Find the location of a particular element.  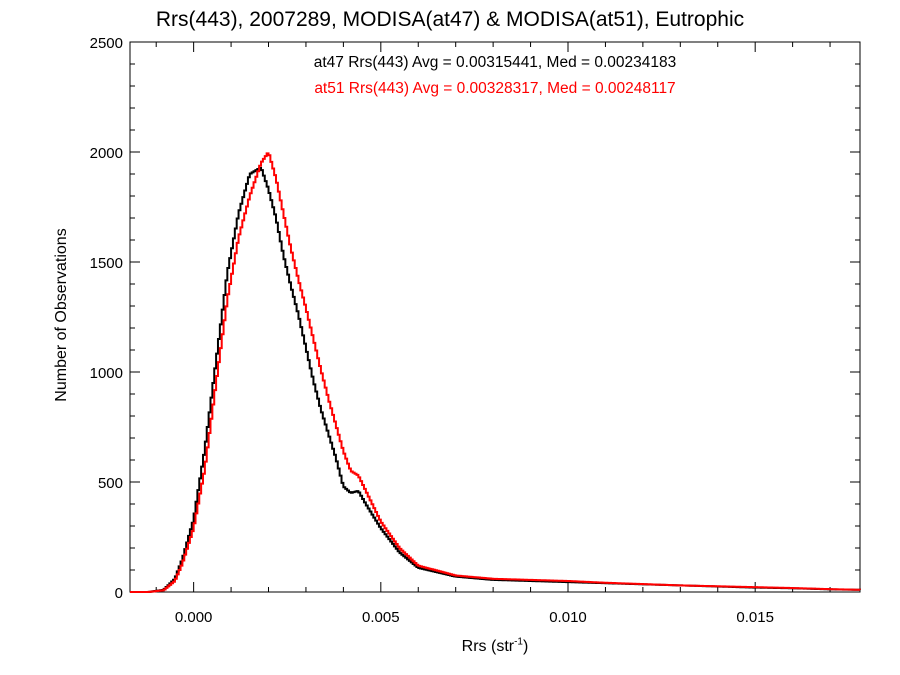

y-tick-label: 1000 is located at coordinates (106, 373).